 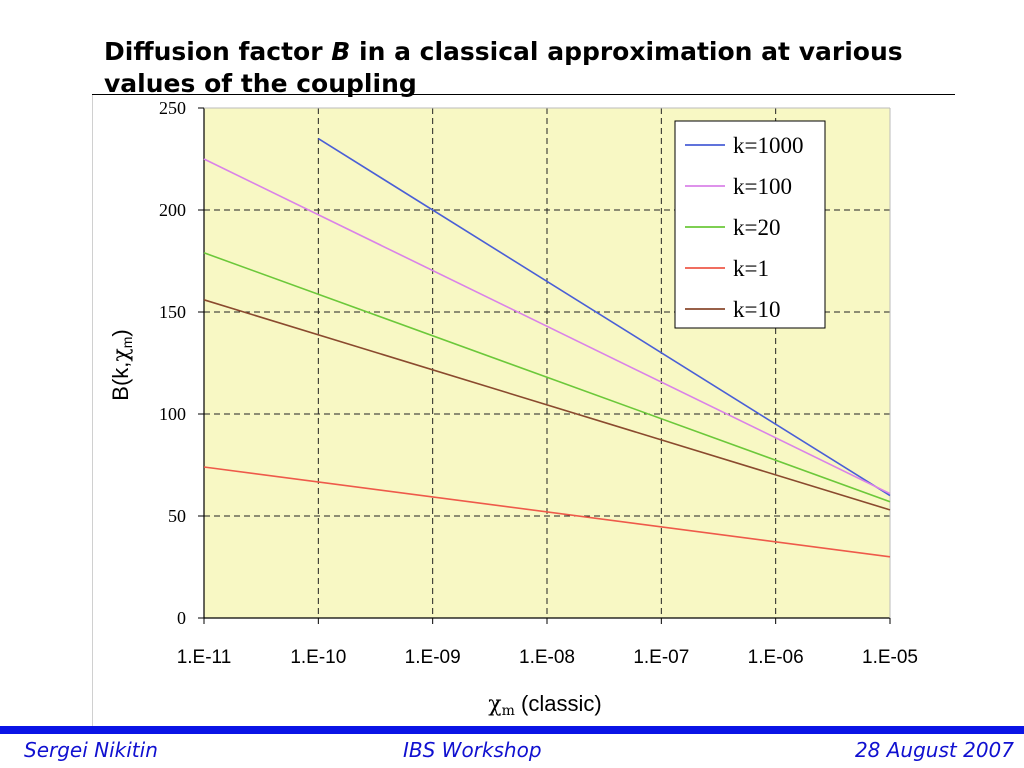 What do you see at coordinates (776, 657) in the screenshot?
I see `x-tick-label: 1.E-06` at bounding box center [776, 657].